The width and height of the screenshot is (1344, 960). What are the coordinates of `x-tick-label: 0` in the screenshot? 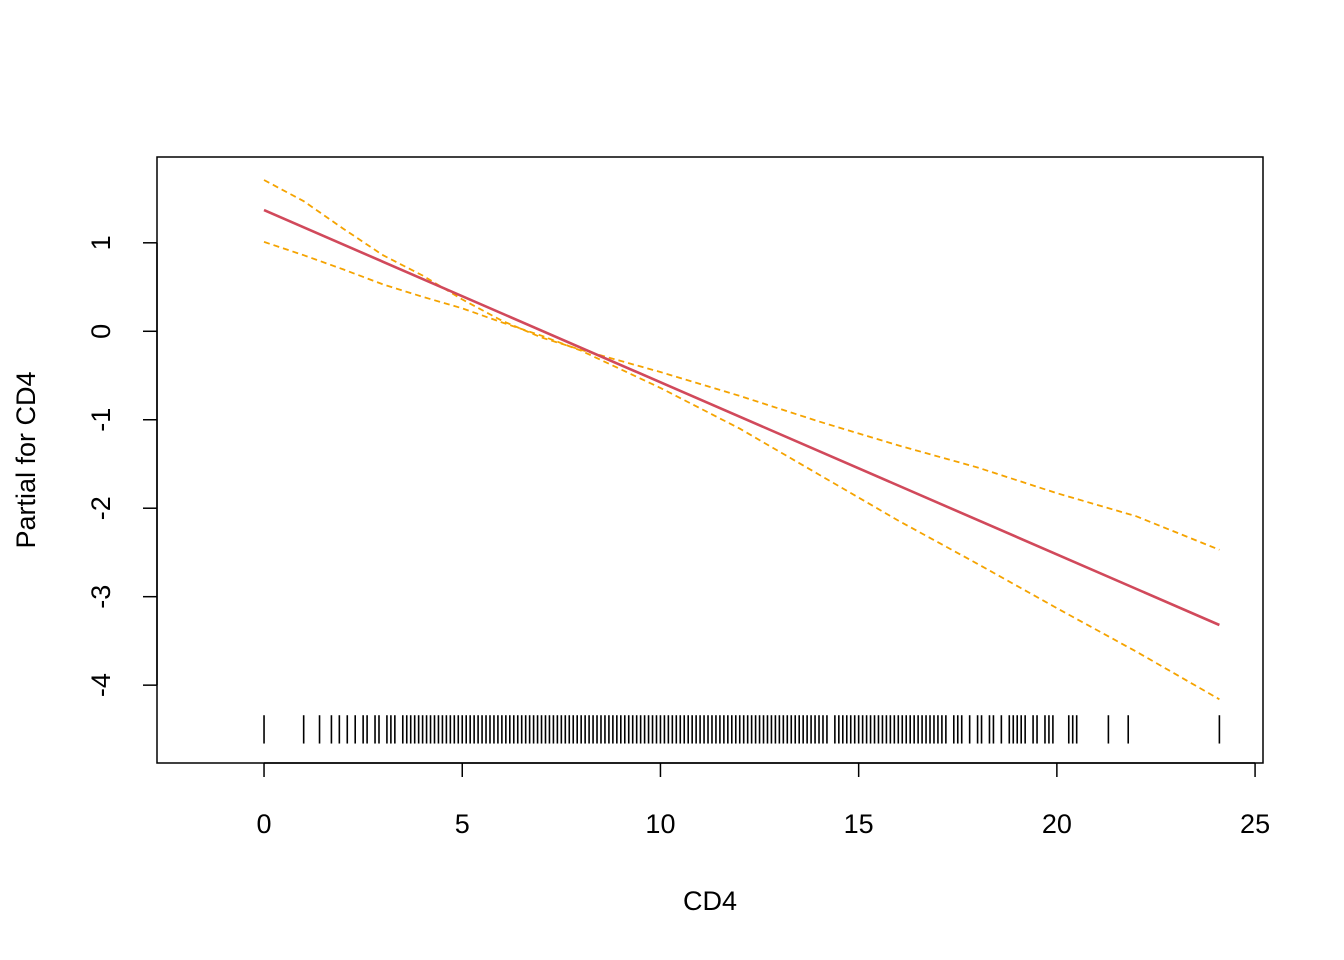 It's located at (264, 824).